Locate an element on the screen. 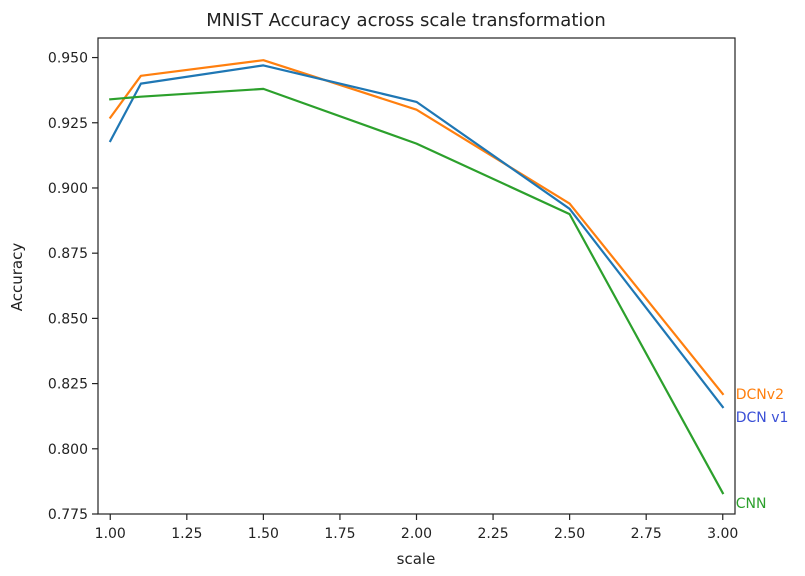 This screenshot has height=576, width=805. y-tick-label: 0.775 is located at coordinates (68, 515).